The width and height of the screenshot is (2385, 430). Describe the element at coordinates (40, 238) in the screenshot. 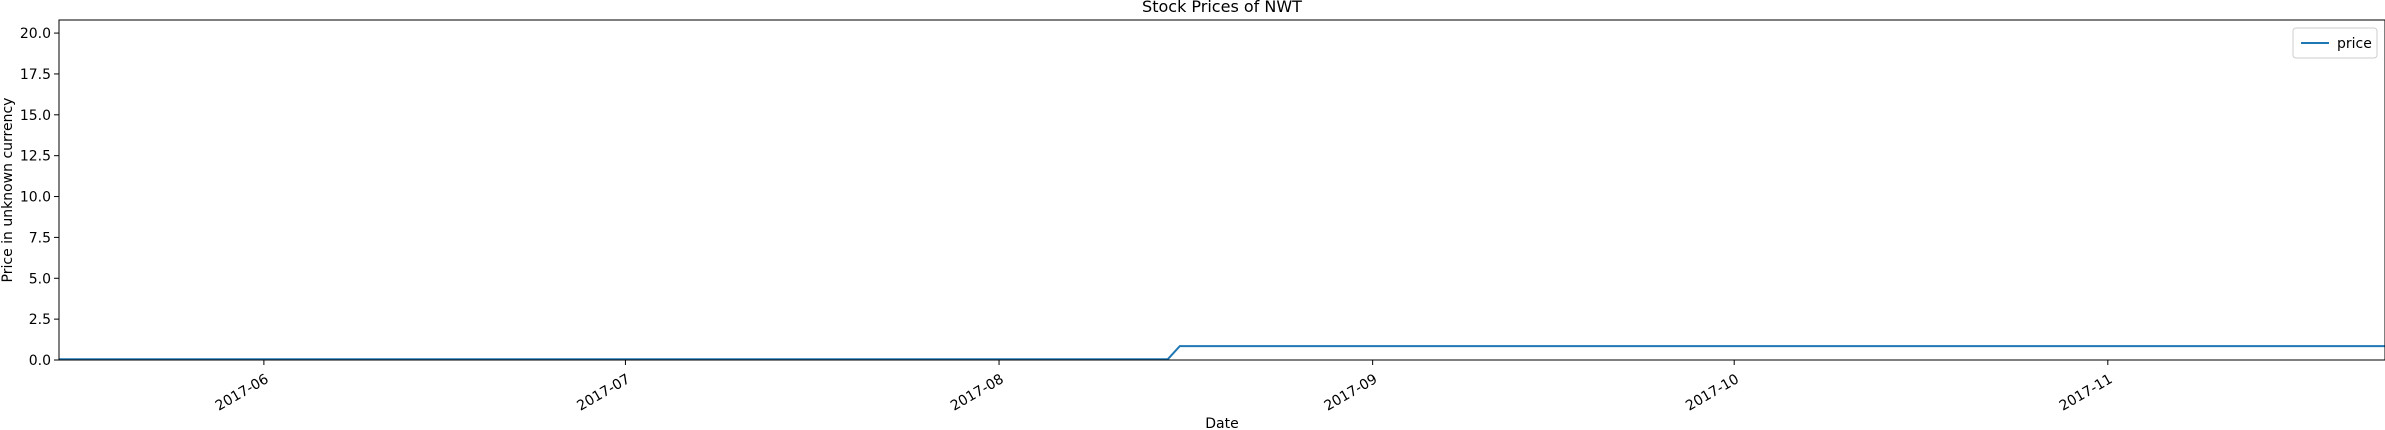

I see `y-tick-label: 7.5` at that location.